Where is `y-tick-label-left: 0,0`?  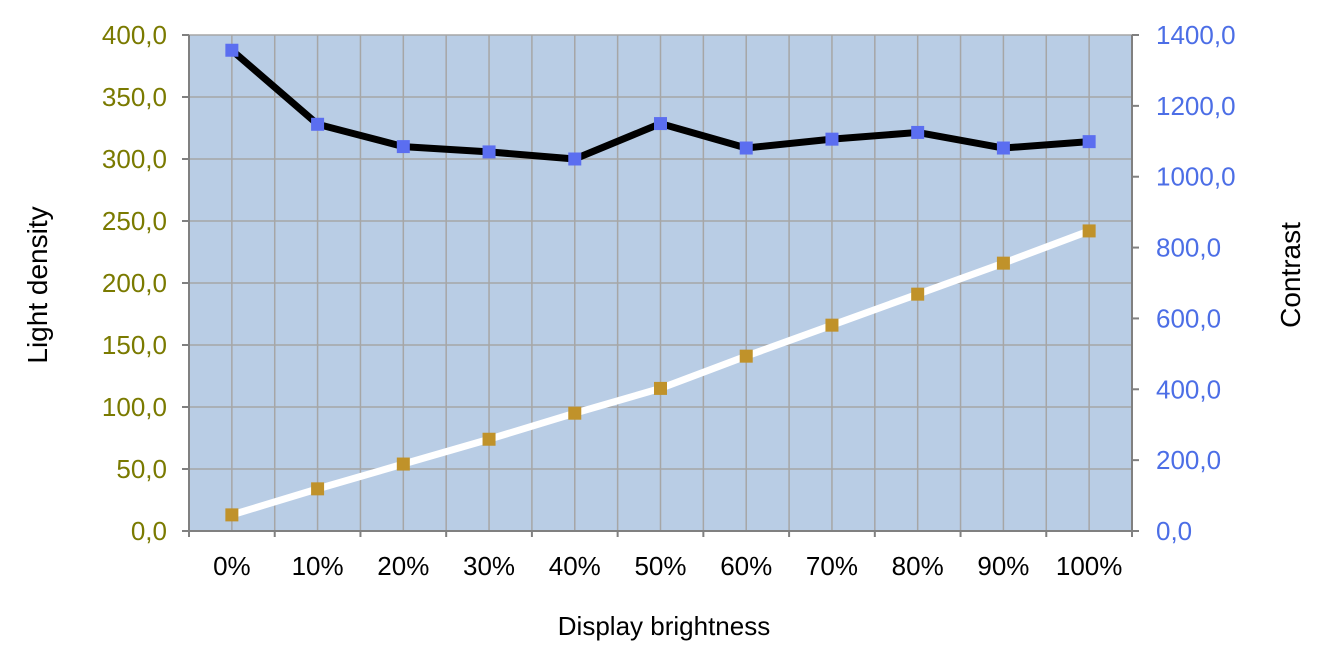
y-tick-label-left: 0,0 is located at coordinates (149, 531).